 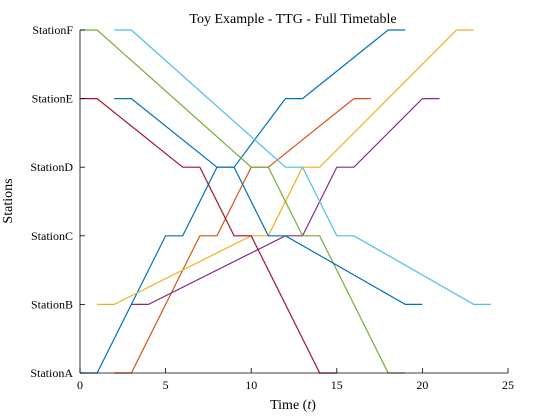 What do you see at coordinates (8, 200) in the screenshot?
I see `y-axis-title: Stations` at bounding box center [8, 200].